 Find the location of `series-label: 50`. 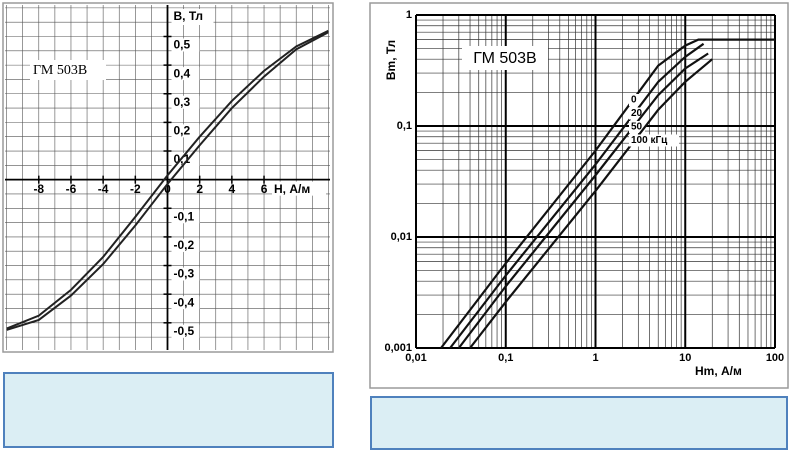

series-label: 50 is located at coordinates (637, 127).